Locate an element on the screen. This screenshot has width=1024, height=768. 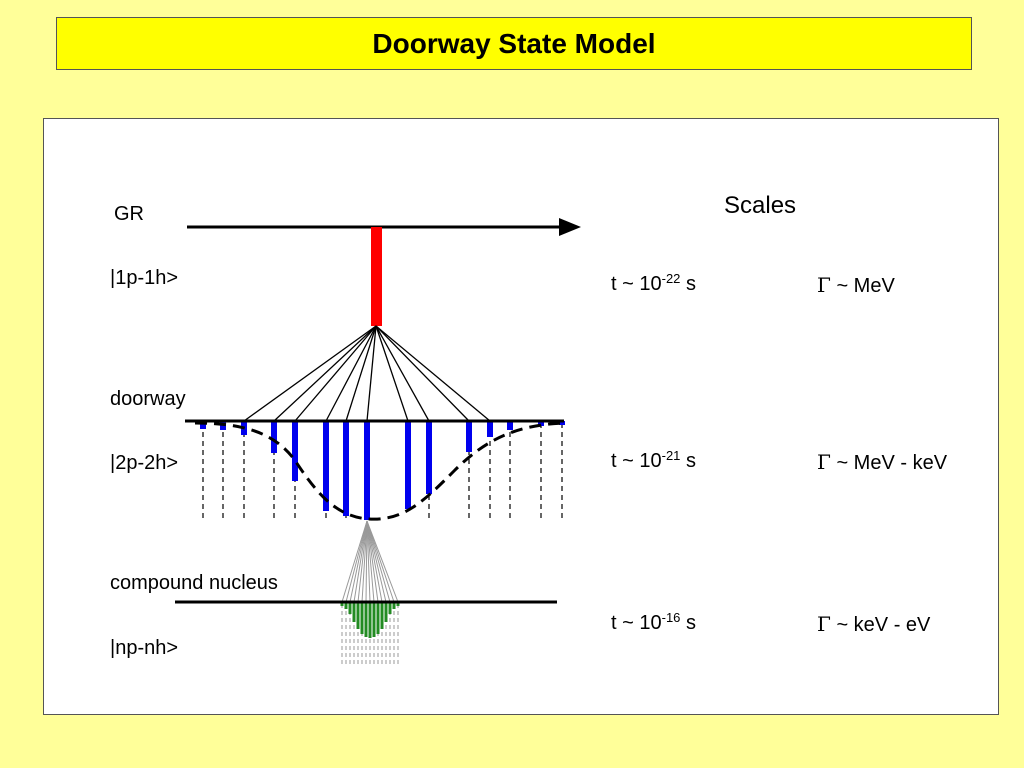
doorway-envelope-curve is located at coordinates (379, 471).